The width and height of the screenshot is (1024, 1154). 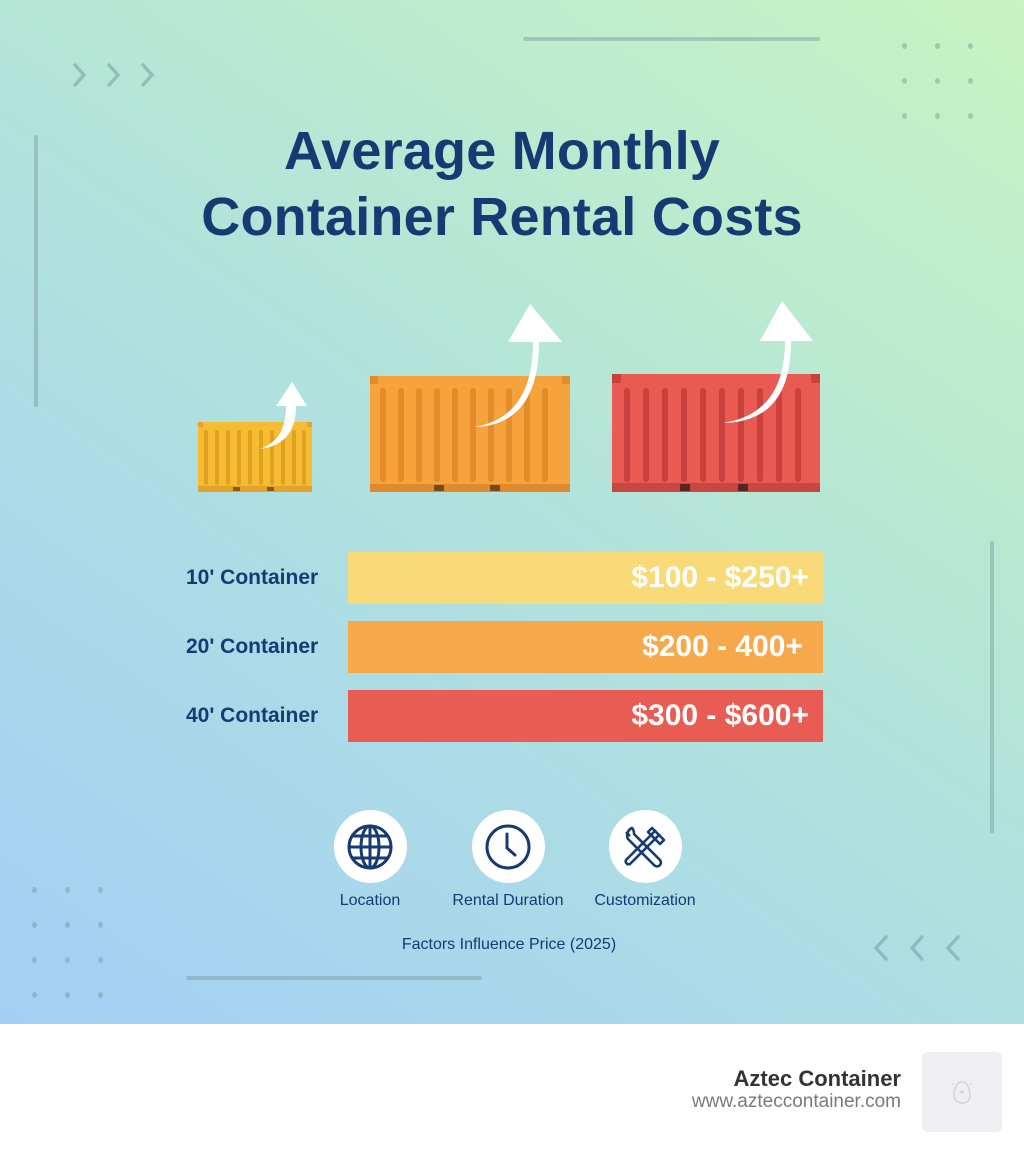 I want to click on container-20ft-icon, so click(x=470, y=398).